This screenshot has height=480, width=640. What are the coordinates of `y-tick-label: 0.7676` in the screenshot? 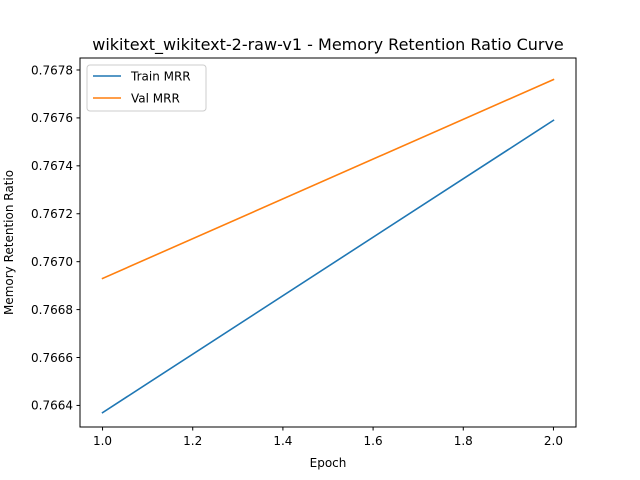 It's located at (52, 118).